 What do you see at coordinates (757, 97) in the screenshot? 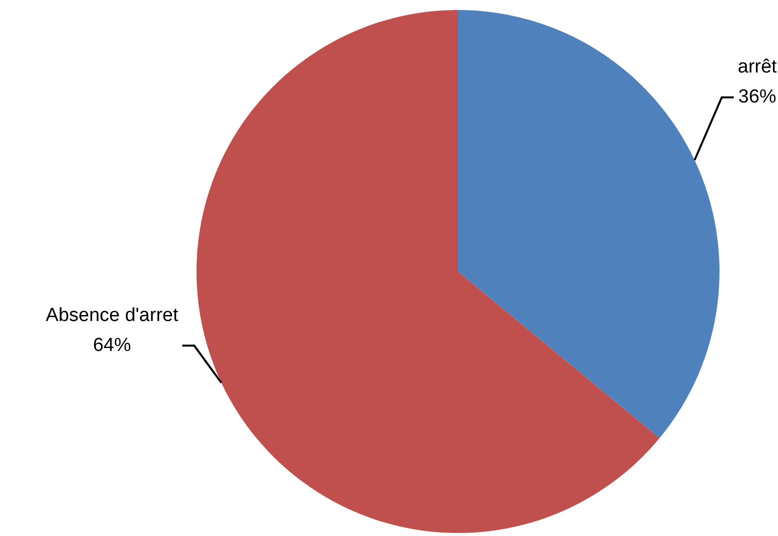
I see `data-label: 36%` at bounding box center [757, 97].